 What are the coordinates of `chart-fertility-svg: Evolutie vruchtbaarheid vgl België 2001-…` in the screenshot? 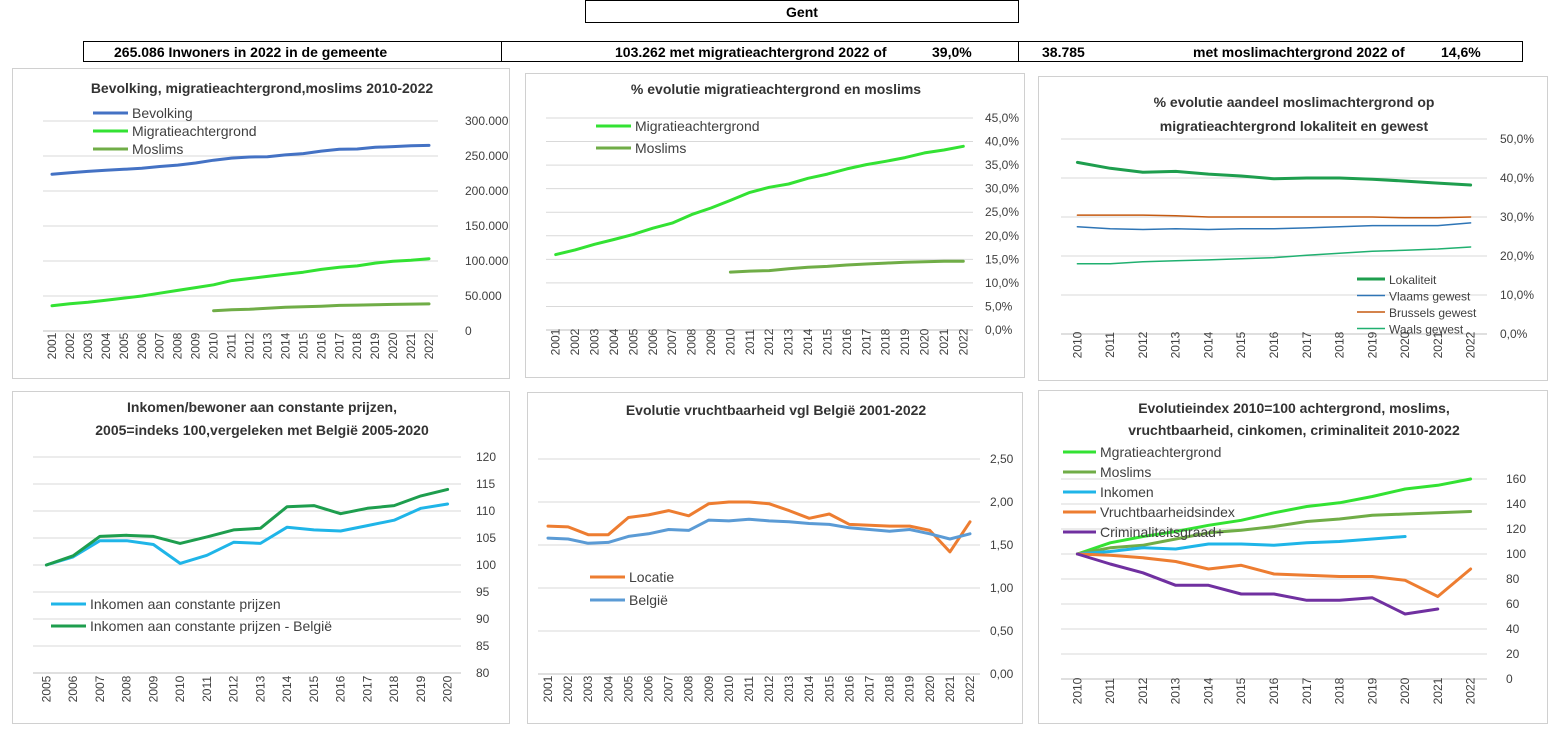 It's located at (776, 552).